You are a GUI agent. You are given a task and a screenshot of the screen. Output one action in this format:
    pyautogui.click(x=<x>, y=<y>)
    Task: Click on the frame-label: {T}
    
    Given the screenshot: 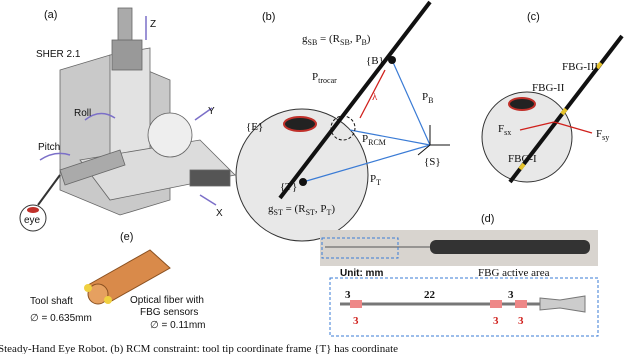 What is the action you would take?
    pyautogui.click(x=288, y=187)
    